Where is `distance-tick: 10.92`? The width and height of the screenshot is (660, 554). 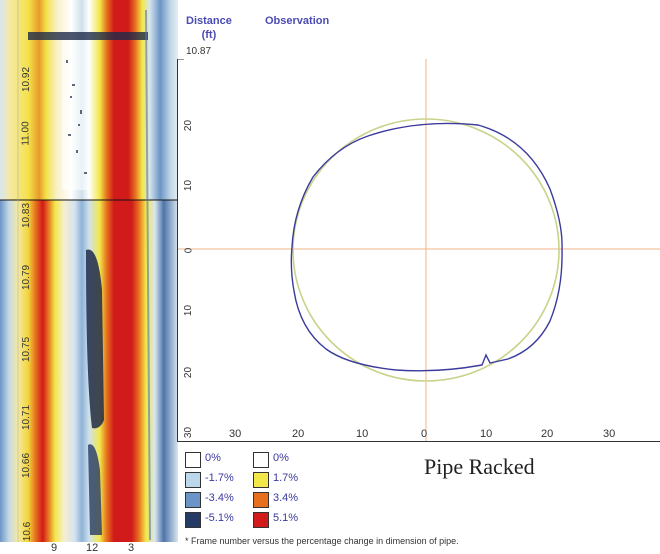
distance-tick: 10.92 is located at coordinates (27, 79).